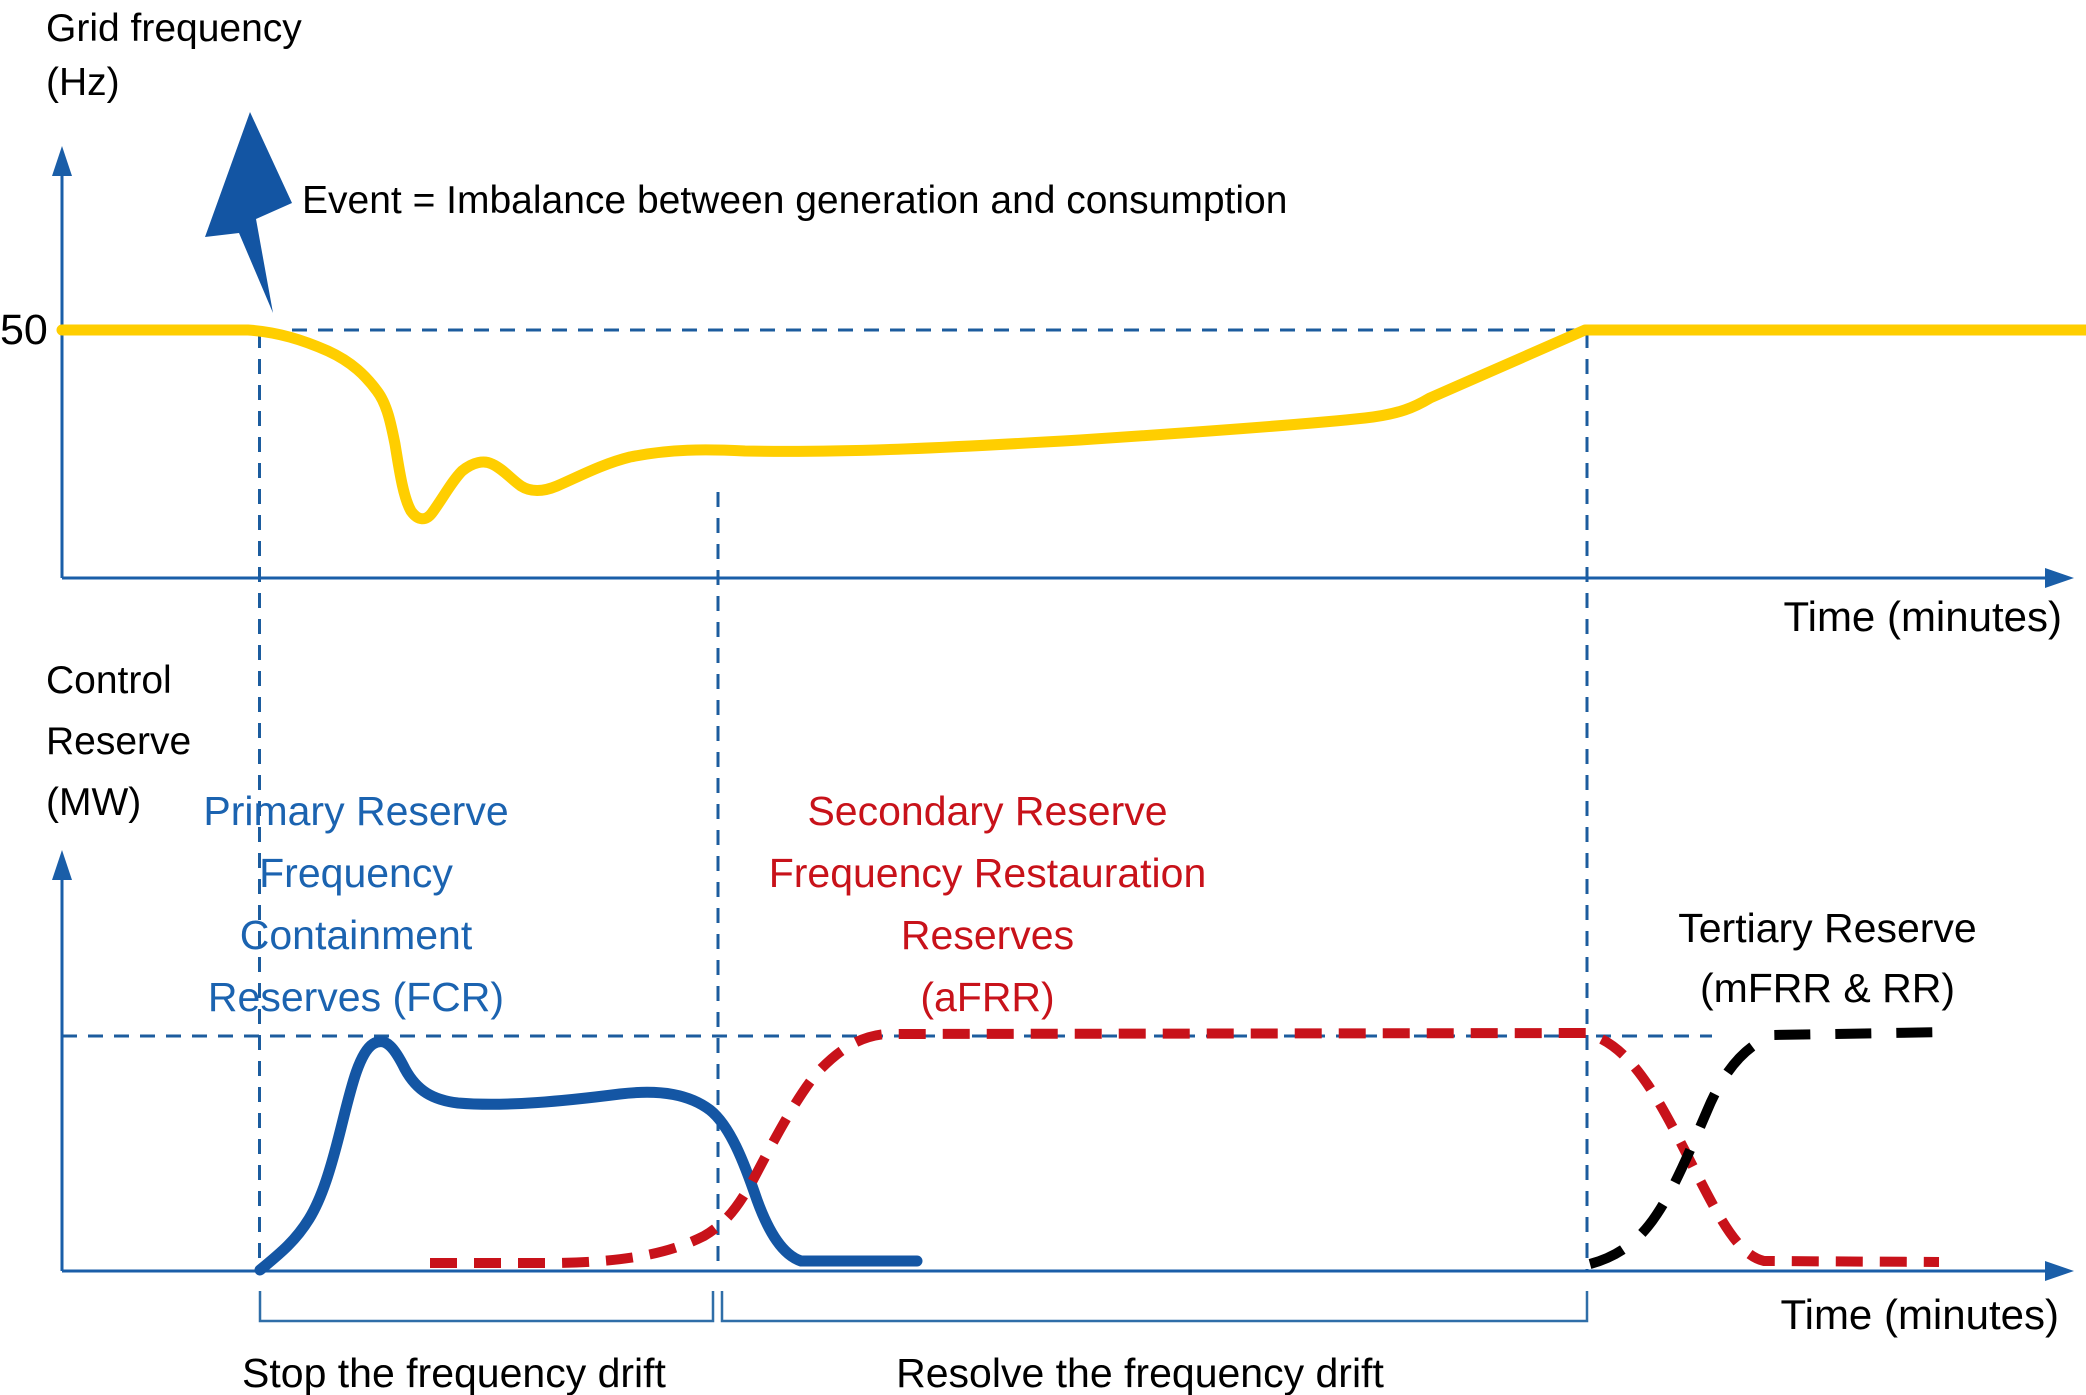 This screenshot has width=2086, height=1395. Describe the element at coordinates (1827, 958) in the screenshot. I see `tertiary-series-label: Tertiary Reserve (mFRR & RR)` at that location.